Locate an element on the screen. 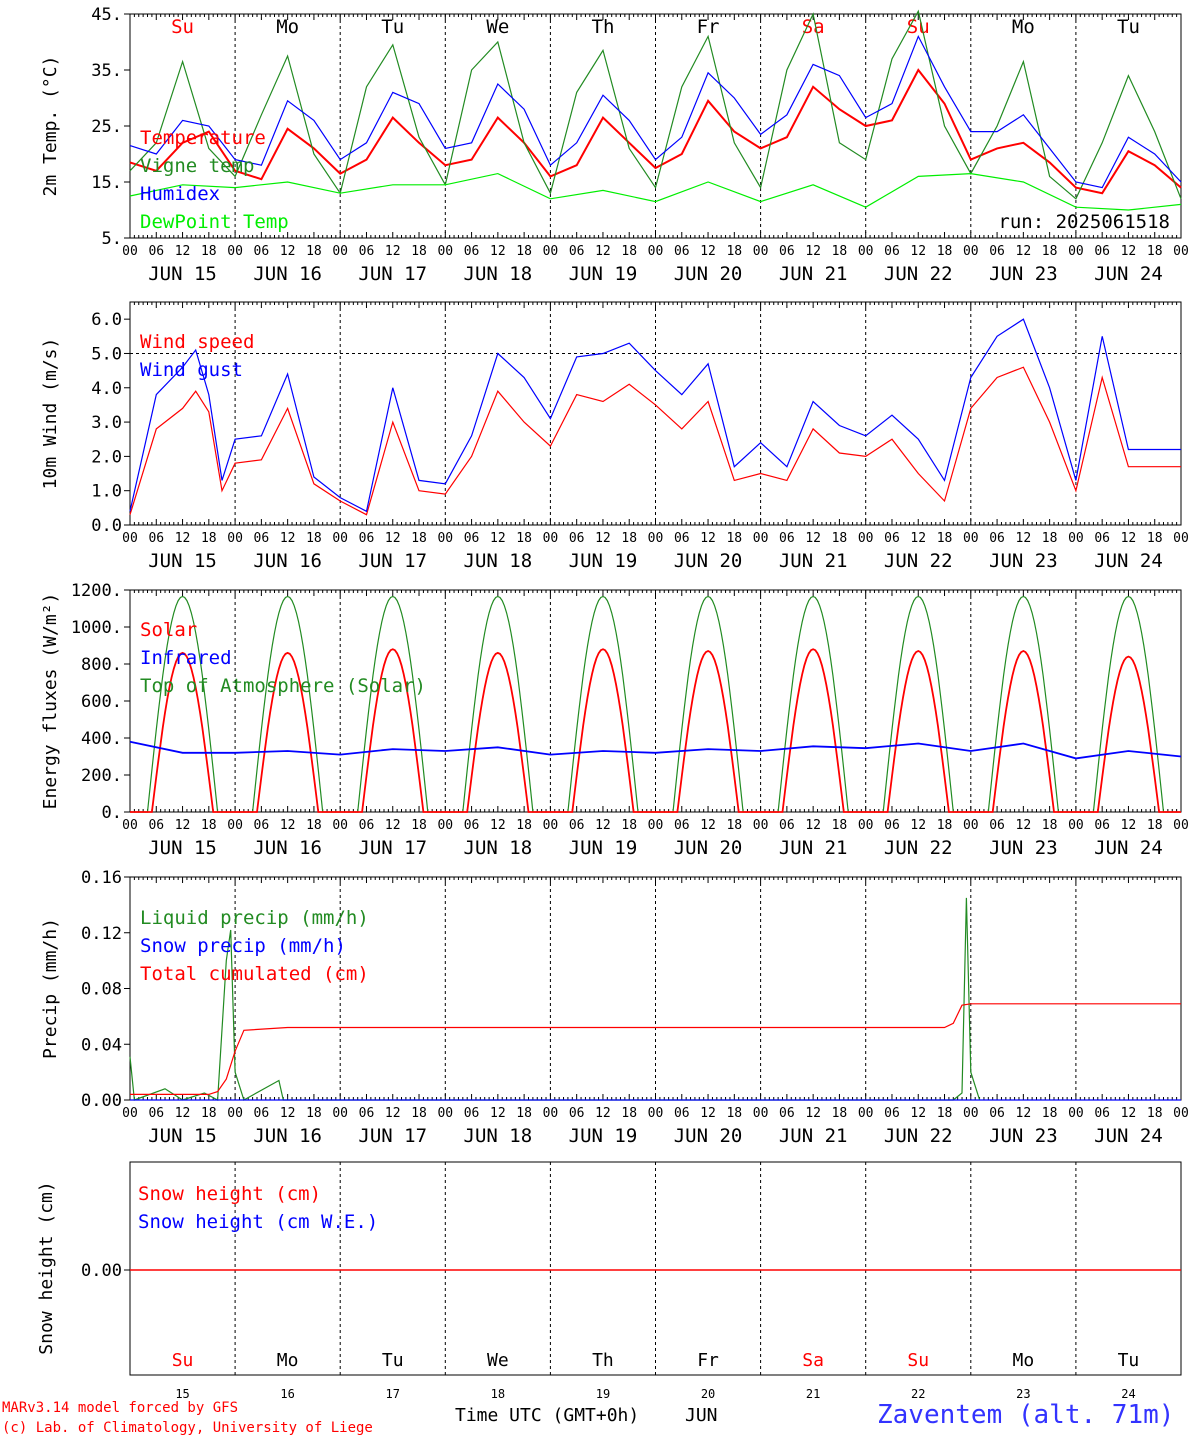  date-label: JUN 22 is located at coordinates (918, 1136).